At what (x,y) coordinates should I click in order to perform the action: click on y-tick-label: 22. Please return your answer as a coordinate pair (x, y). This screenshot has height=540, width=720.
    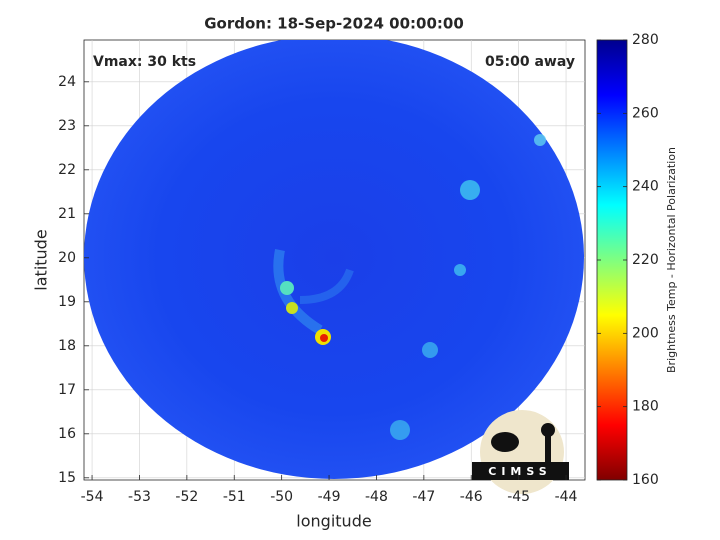
    Looking at the image, I should click on (67, 170).